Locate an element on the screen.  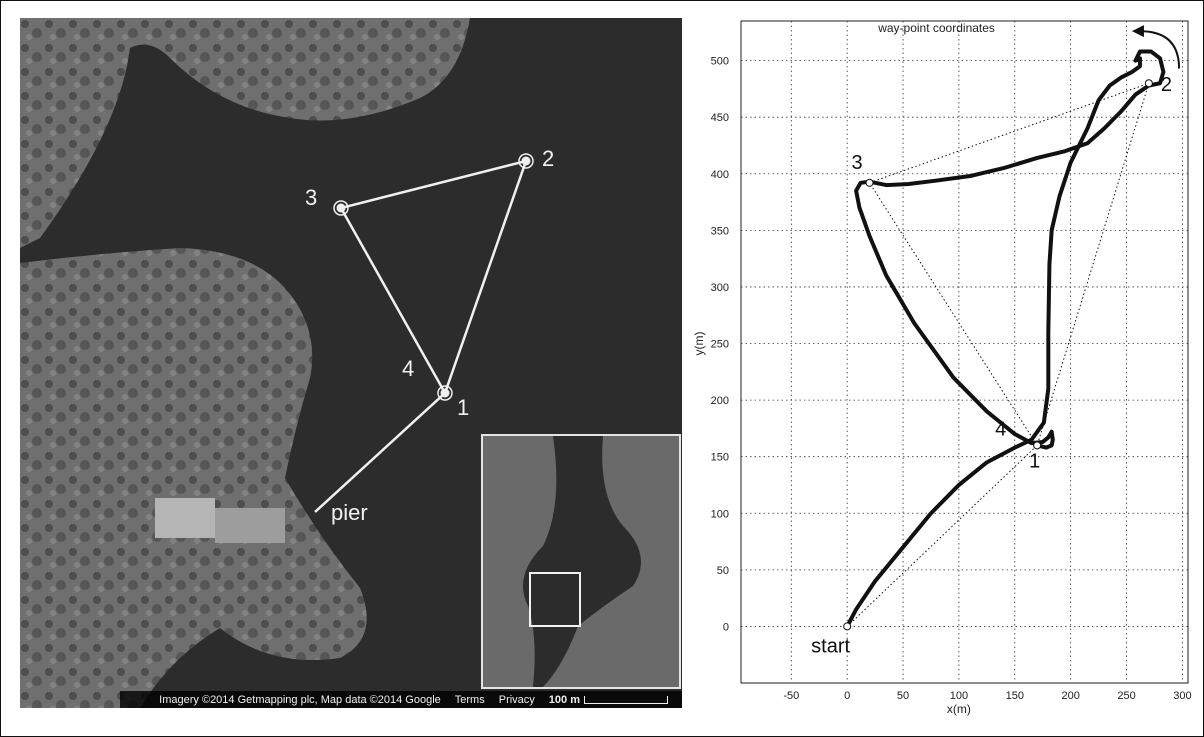
x-axis-label: x(m) is located at coordinates (959, 709).